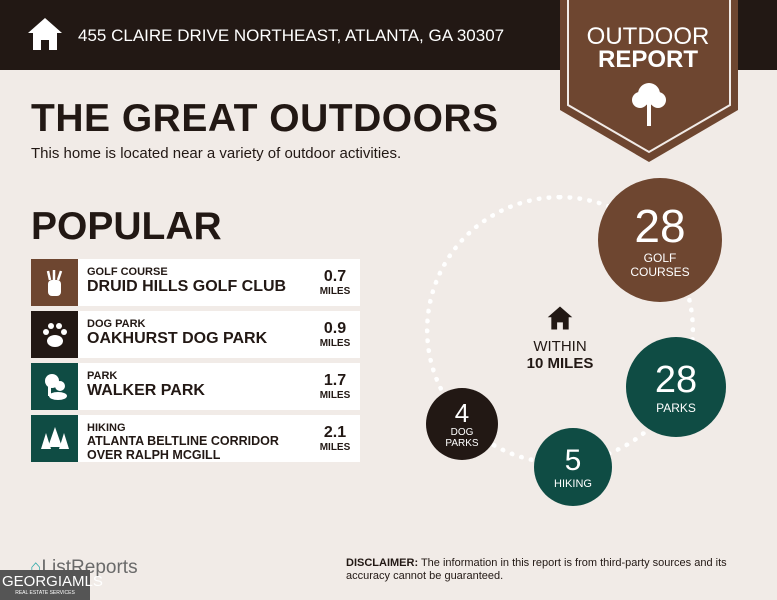  What do you see at coordinates (106, 428) in the screenshot?
I see `item-category: HIKING` at bounding box center [106, 428].